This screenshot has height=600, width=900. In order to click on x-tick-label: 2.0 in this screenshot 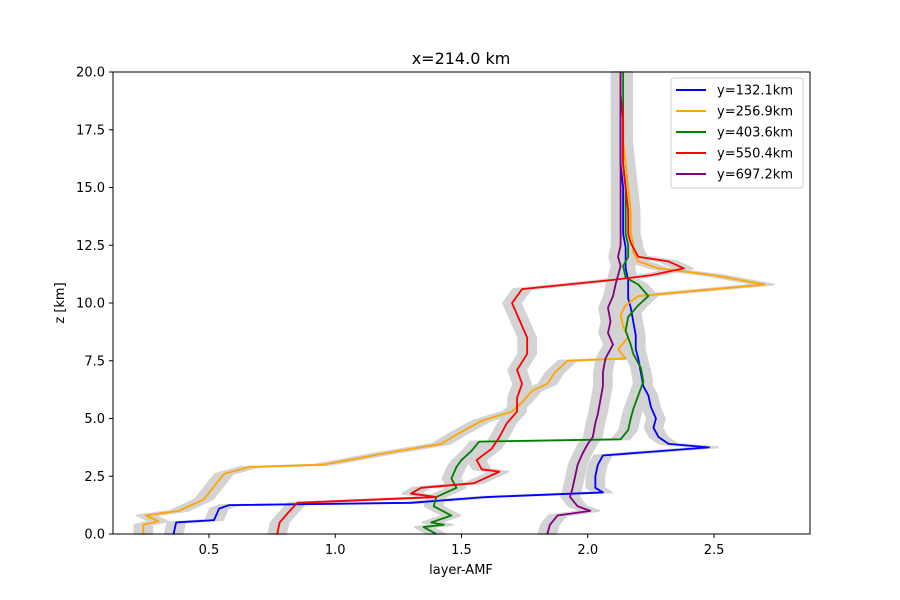, I will do `click(587, 550)`.